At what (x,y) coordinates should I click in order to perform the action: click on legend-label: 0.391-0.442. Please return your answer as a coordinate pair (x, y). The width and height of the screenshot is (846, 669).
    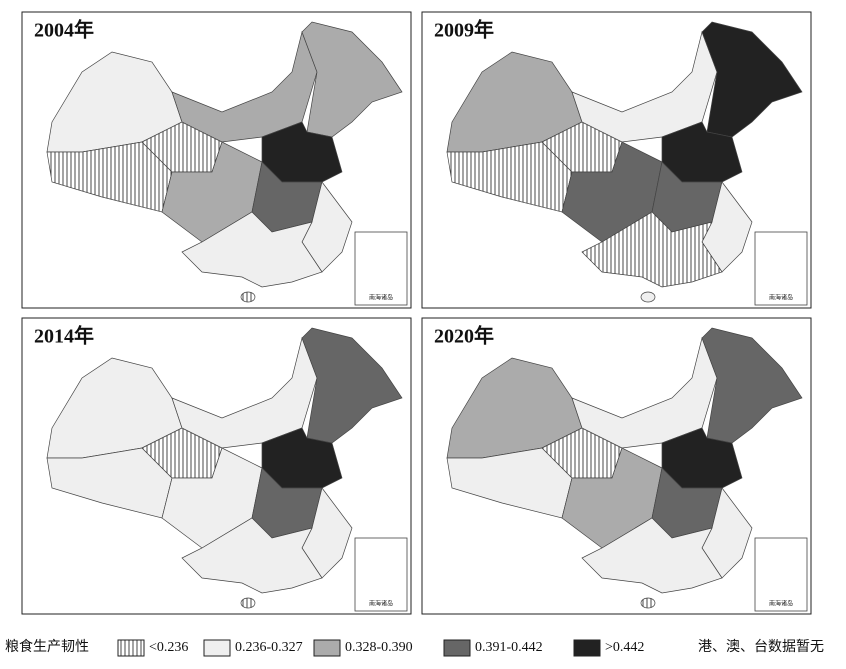
    Looking at the image, I should click on (509, 647).